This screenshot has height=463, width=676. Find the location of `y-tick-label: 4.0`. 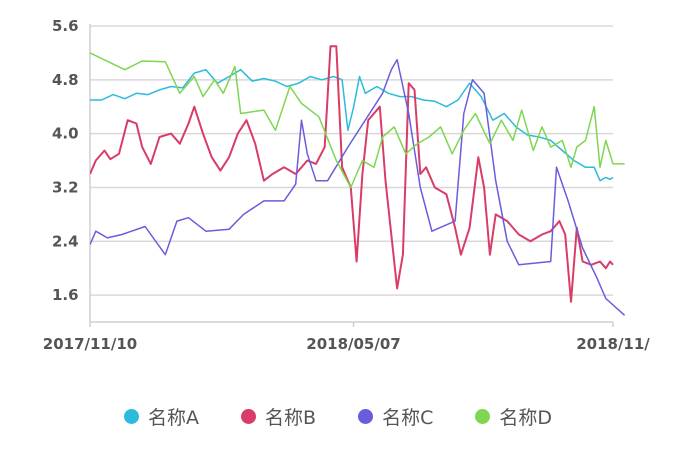

y-tick-label: 4.0 is located at coordinates (65, 134).